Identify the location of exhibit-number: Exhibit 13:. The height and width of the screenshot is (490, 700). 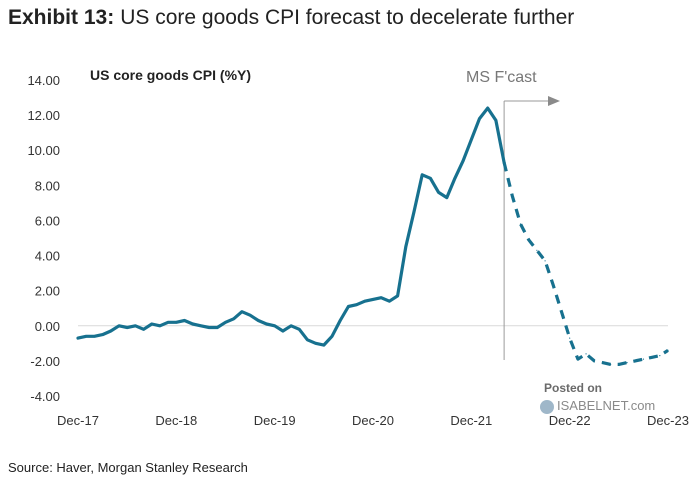
(61, 17).